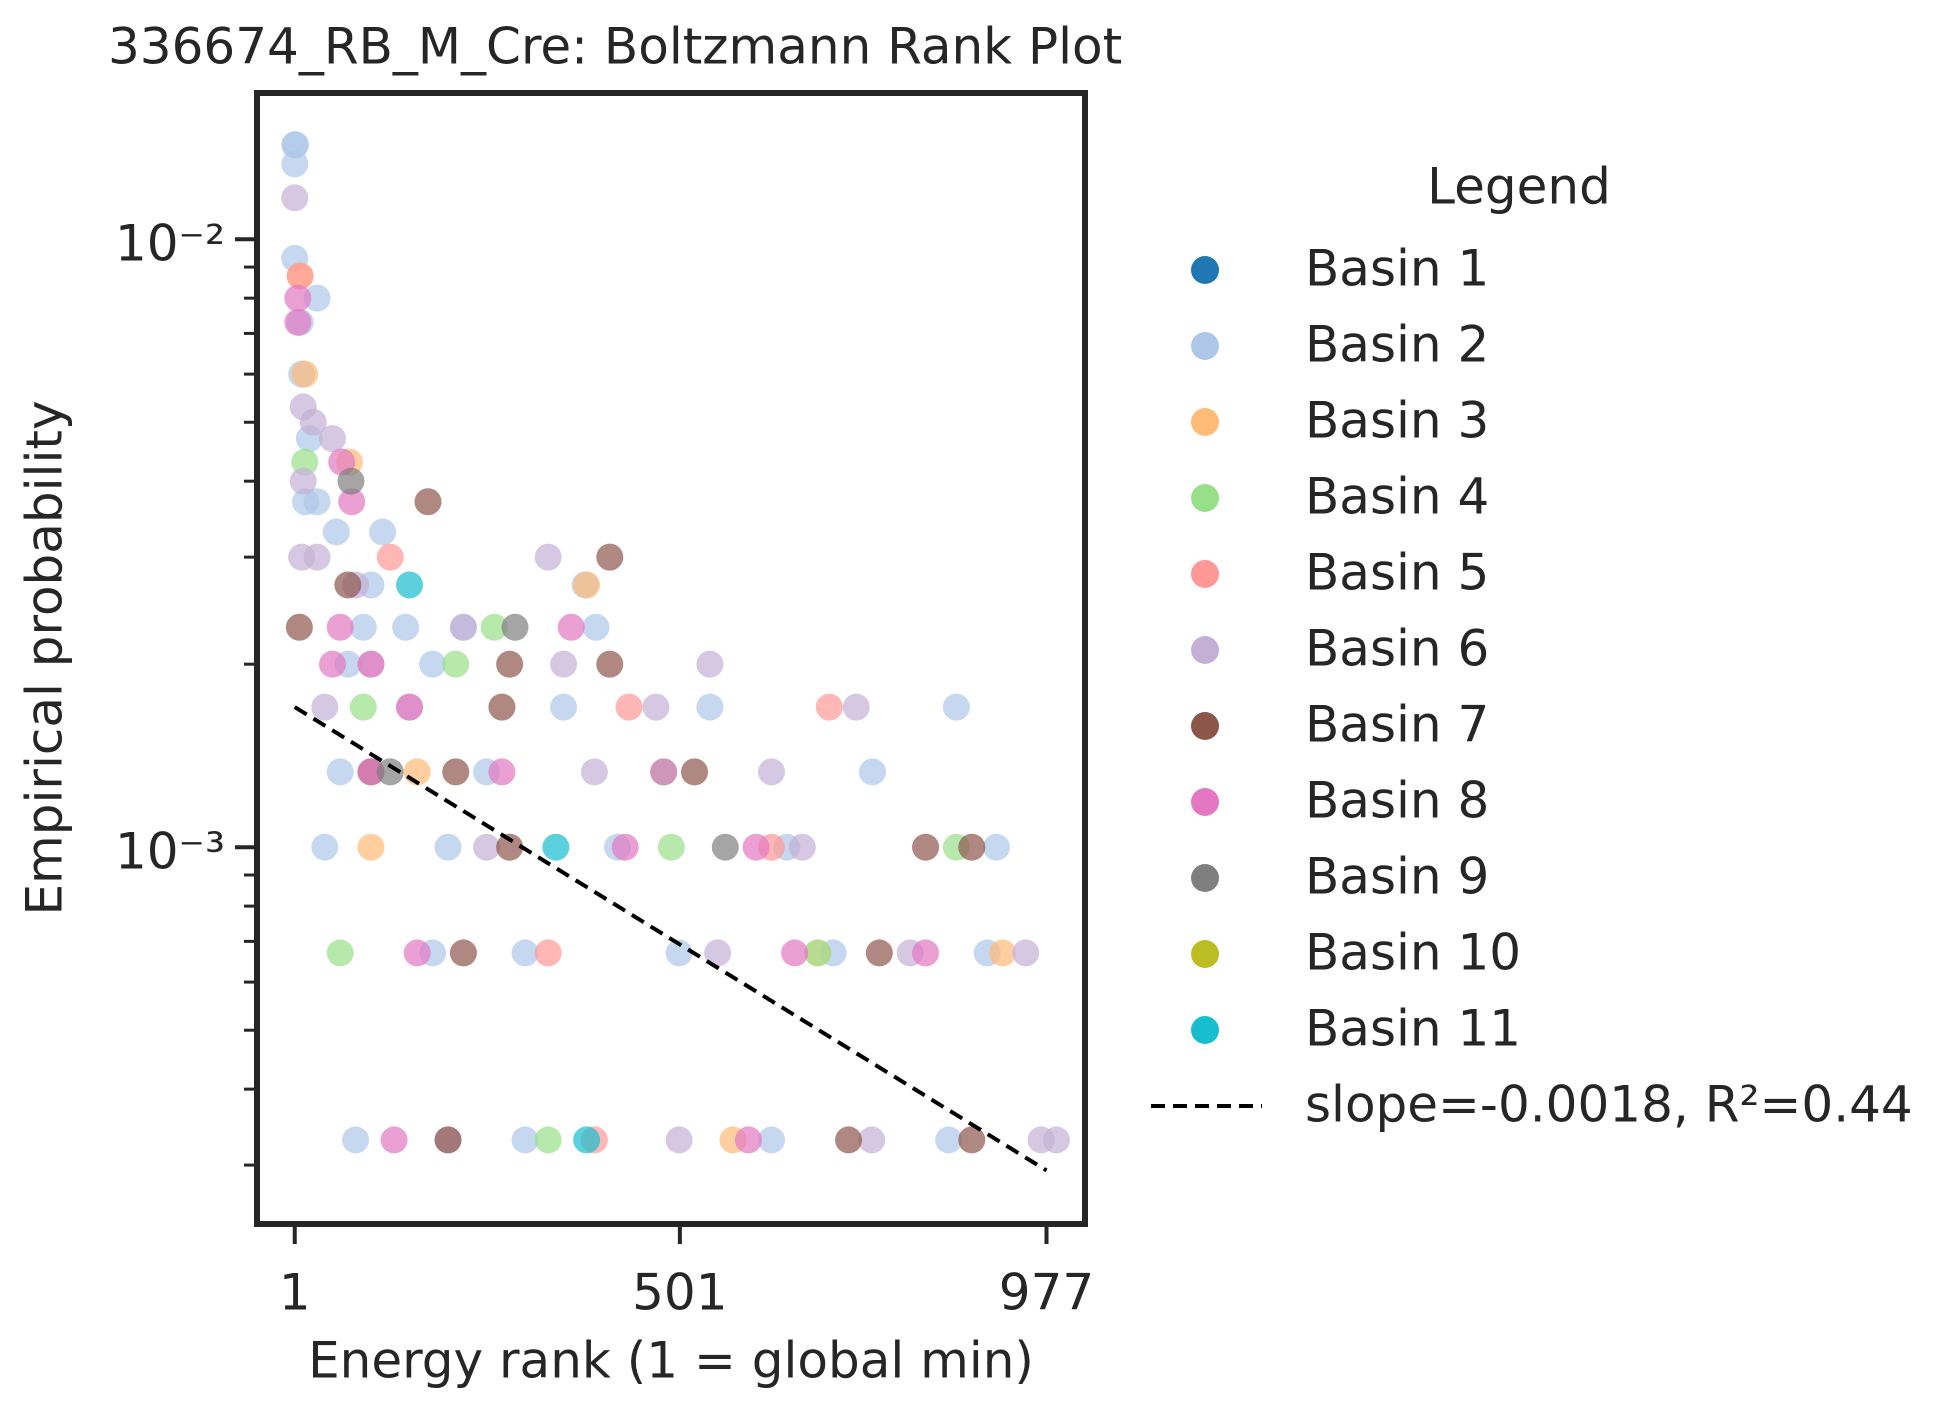 This screenshot has height=1427, width=1944. I want to click on x-tick-label: 1, so click(295, 1293).